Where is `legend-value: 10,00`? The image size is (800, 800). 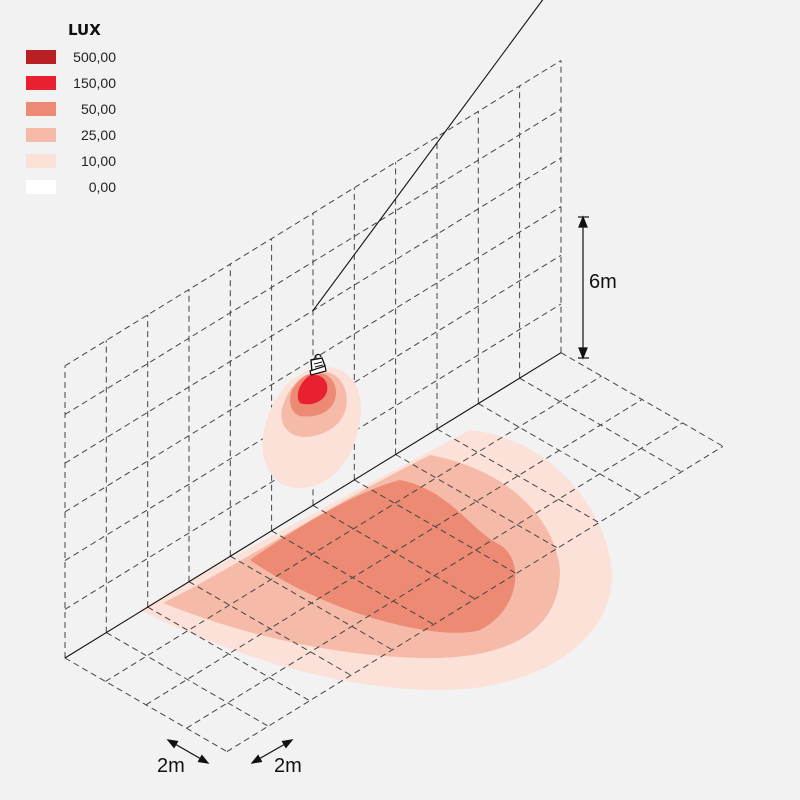
legend-value: 10,00 is located at coordinates (98, 161).